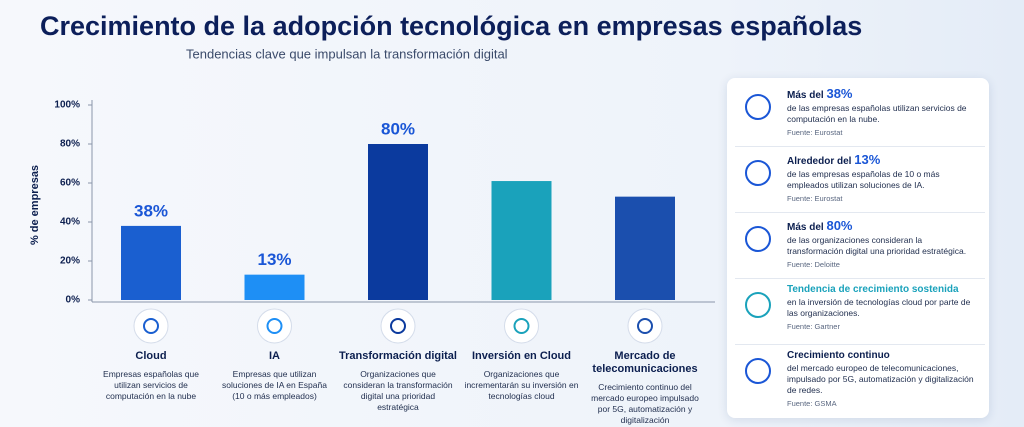  Describe the element at coordinates (70, 183) in the screenshot. I see `y-tick-label: 60%` at that location.